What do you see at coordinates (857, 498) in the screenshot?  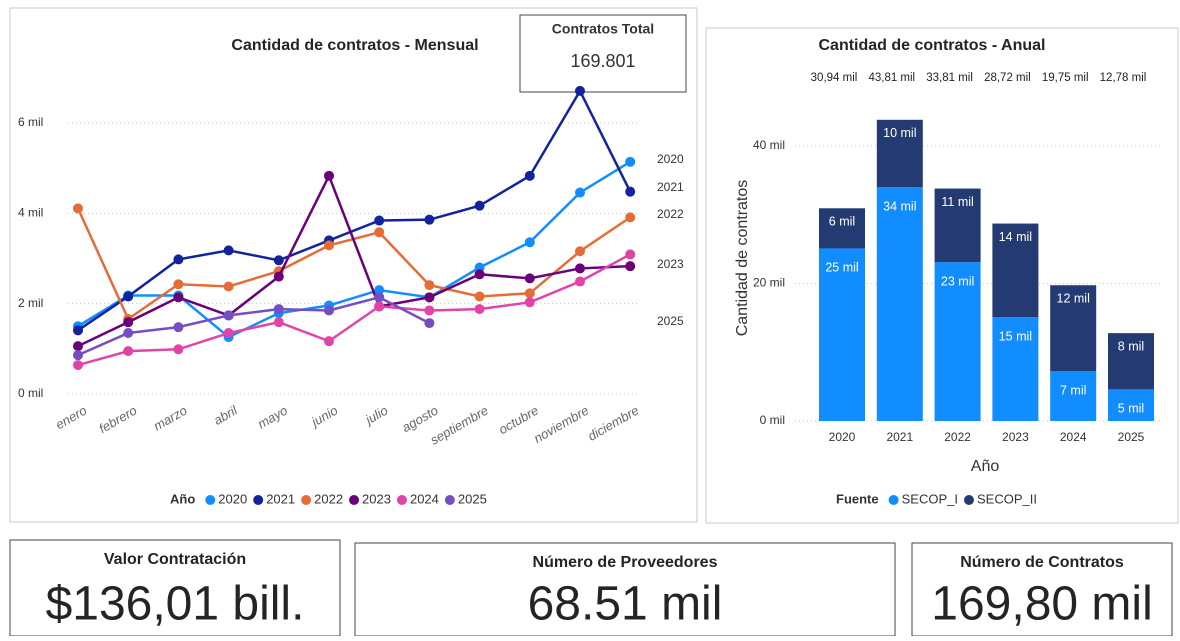 I see `legend-title: Fuente` at bounding box center [857, 498].